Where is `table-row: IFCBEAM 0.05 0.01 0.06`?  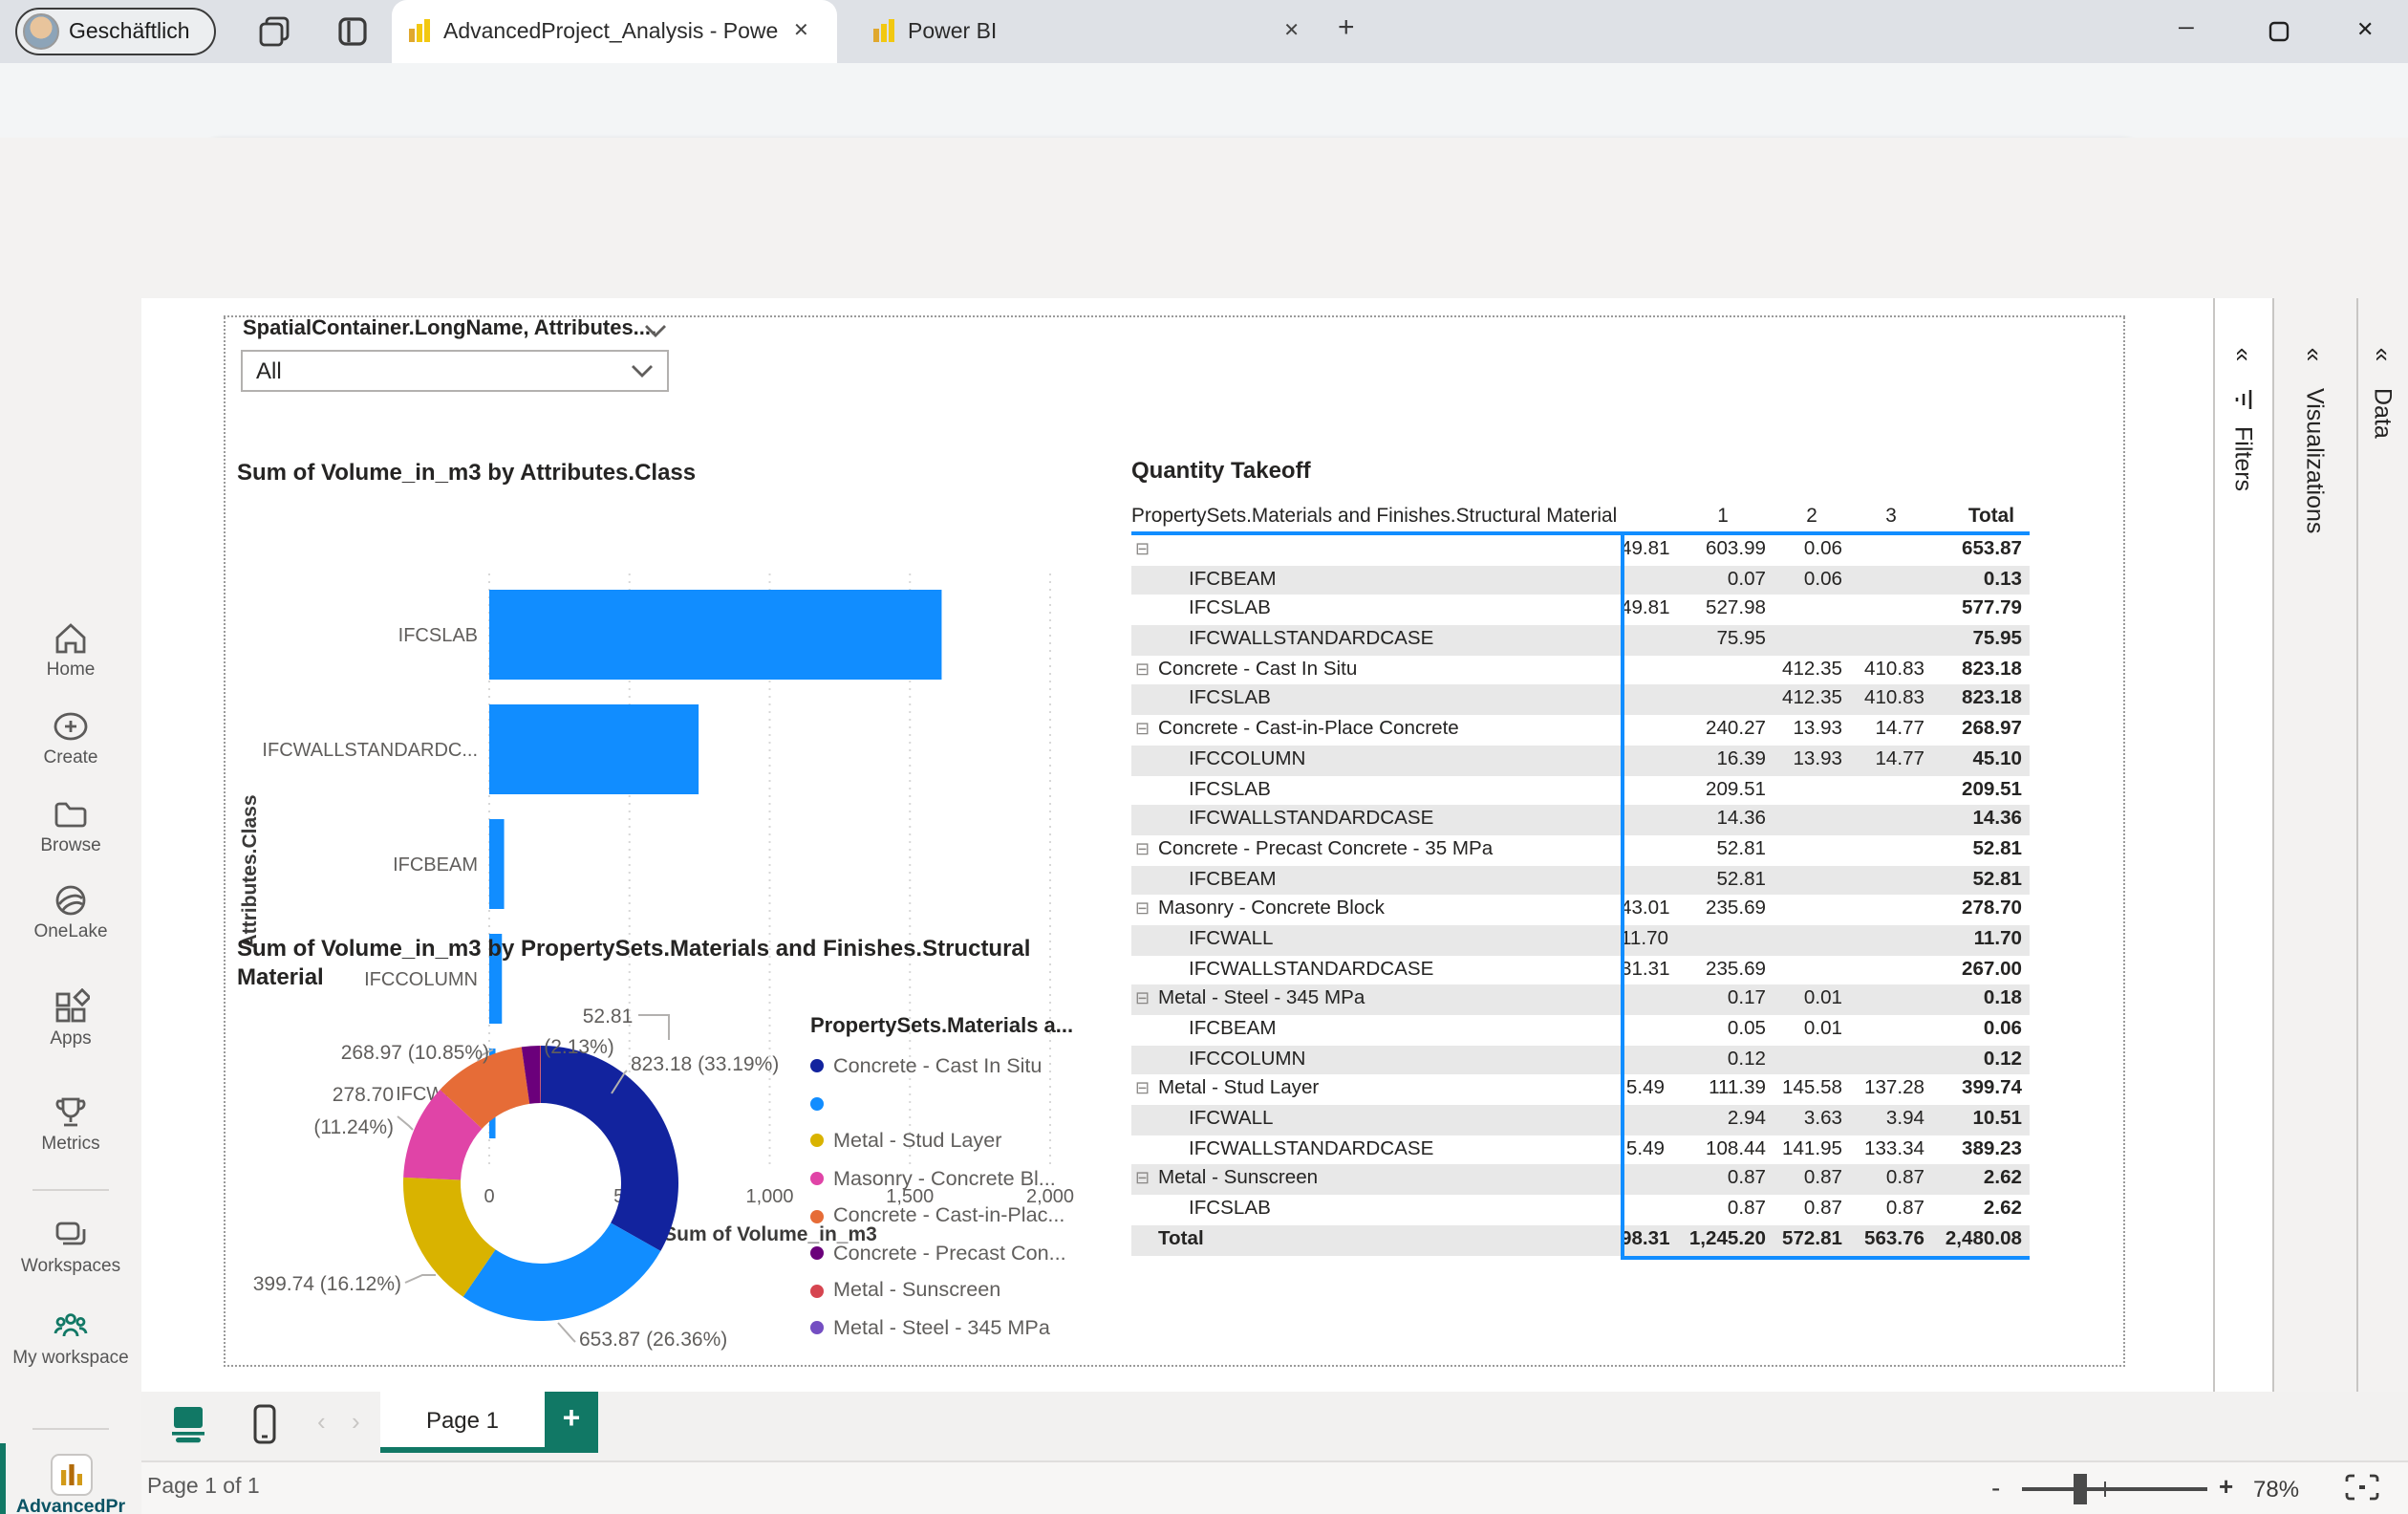 table-row: IFCBEAM 0.05 0.01 0.06 is located at coordinates (1581, 1030).